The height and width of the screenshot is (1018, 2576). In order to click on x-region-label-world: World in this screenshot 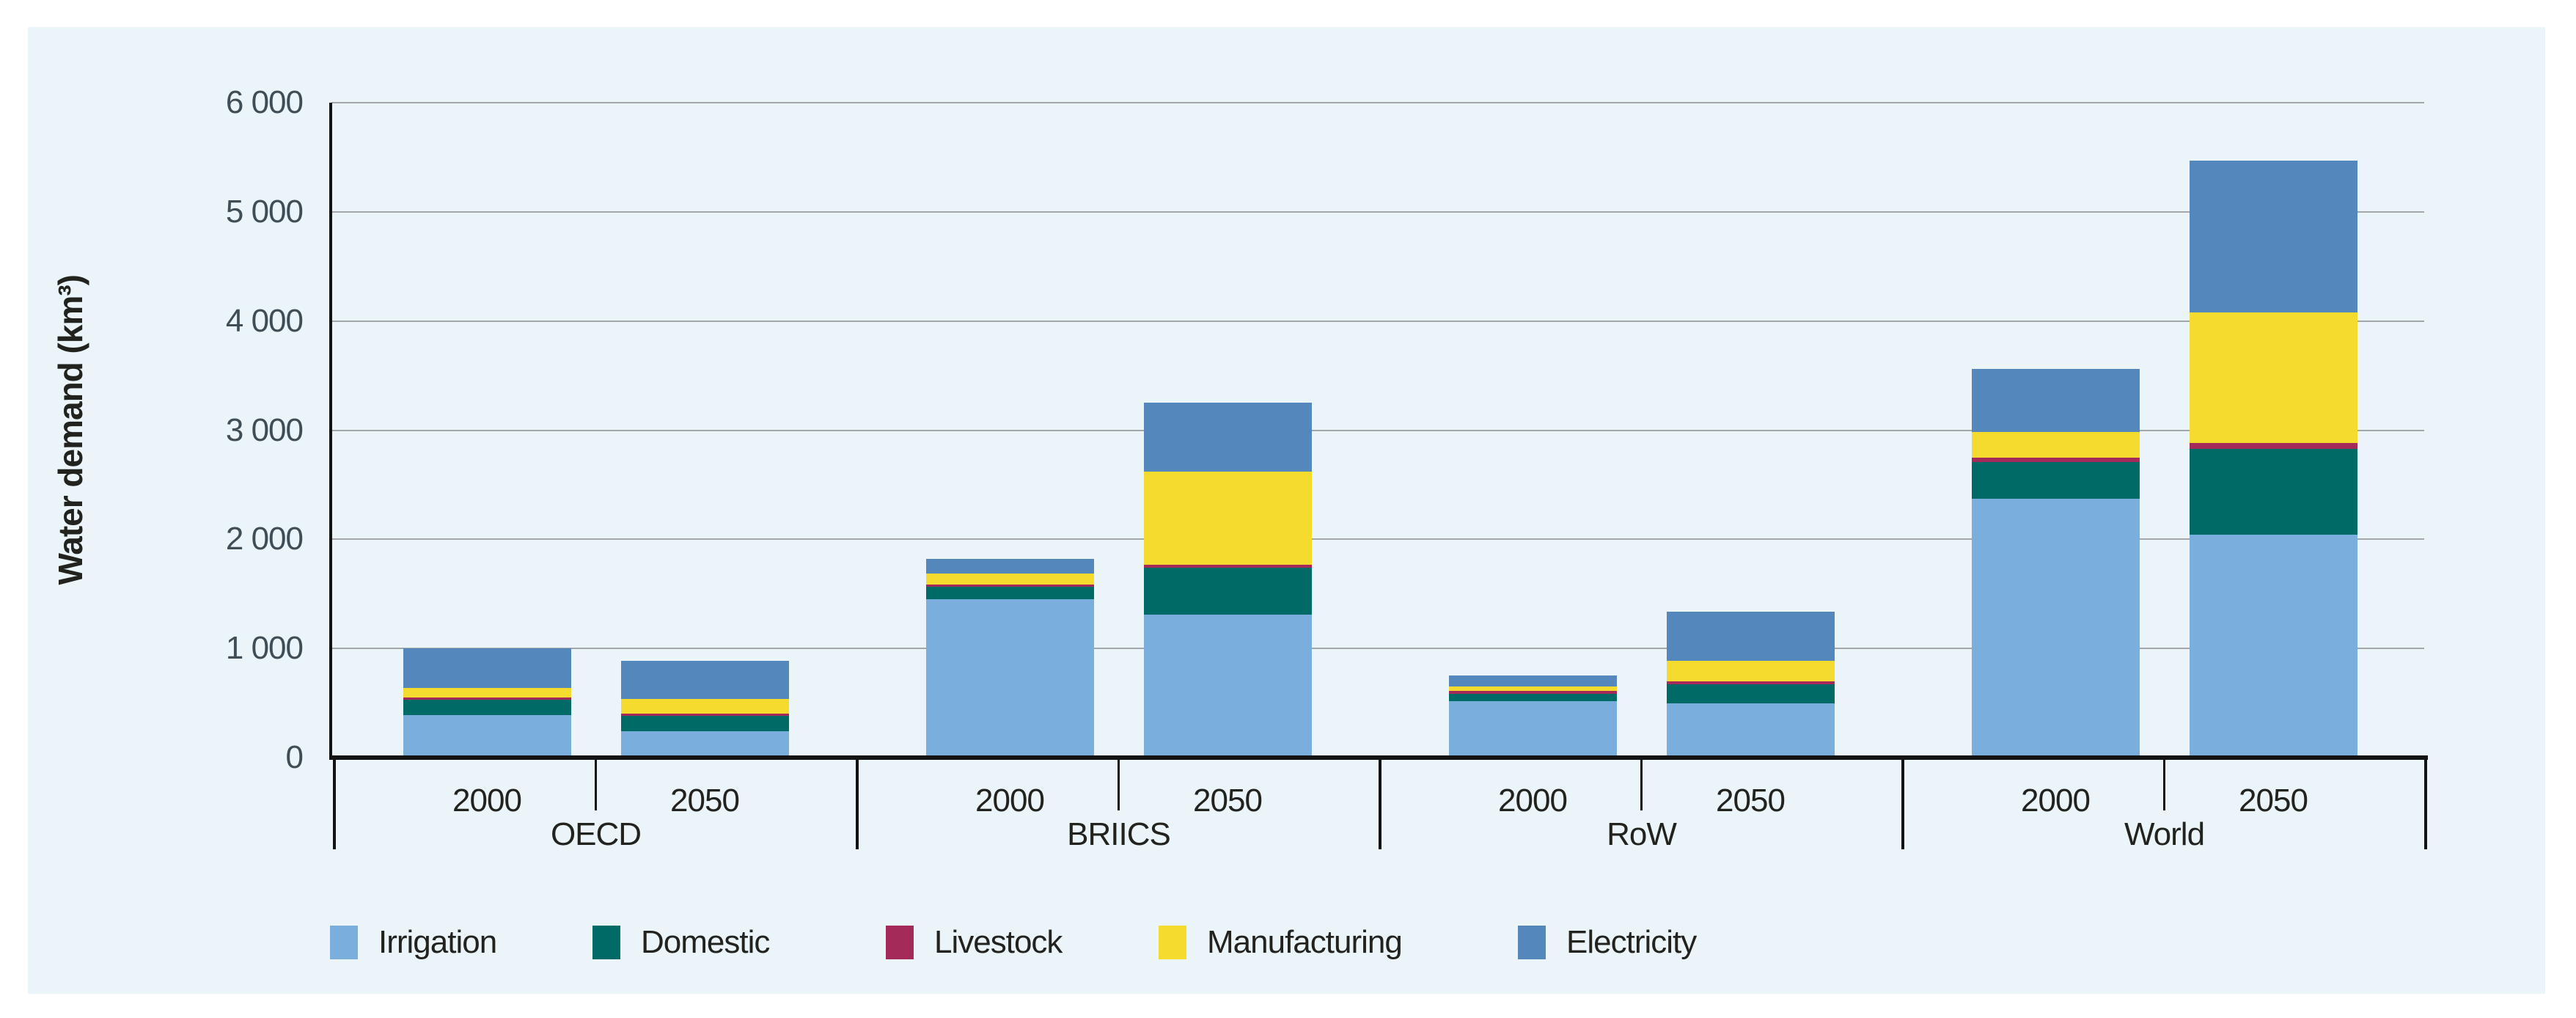, I will do `click(2164, 834)`.